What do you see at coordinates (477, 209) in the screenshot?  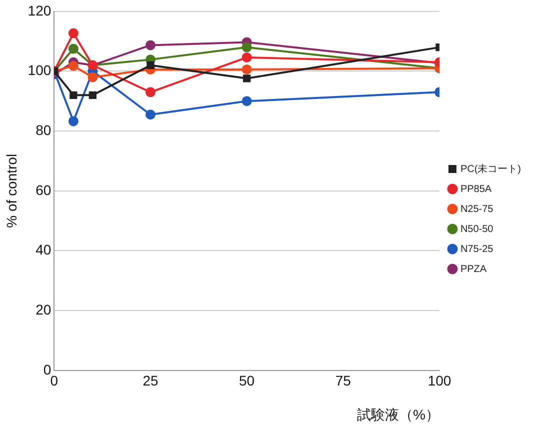 I see `legend-label: N25-75` at bounding box center [477, 209].